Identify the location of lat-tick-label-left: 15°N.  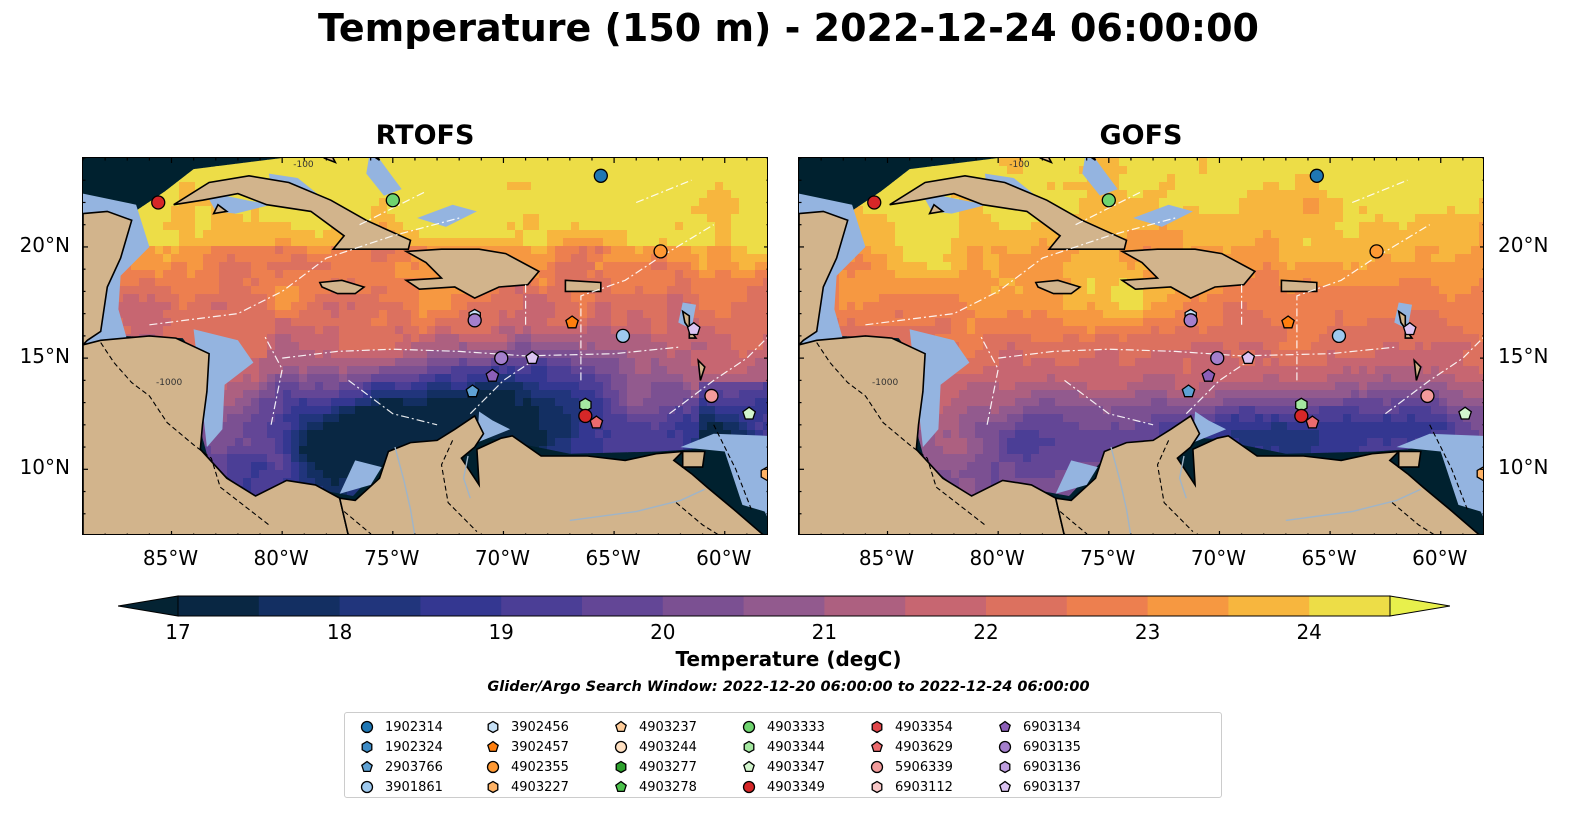
(44, 356).